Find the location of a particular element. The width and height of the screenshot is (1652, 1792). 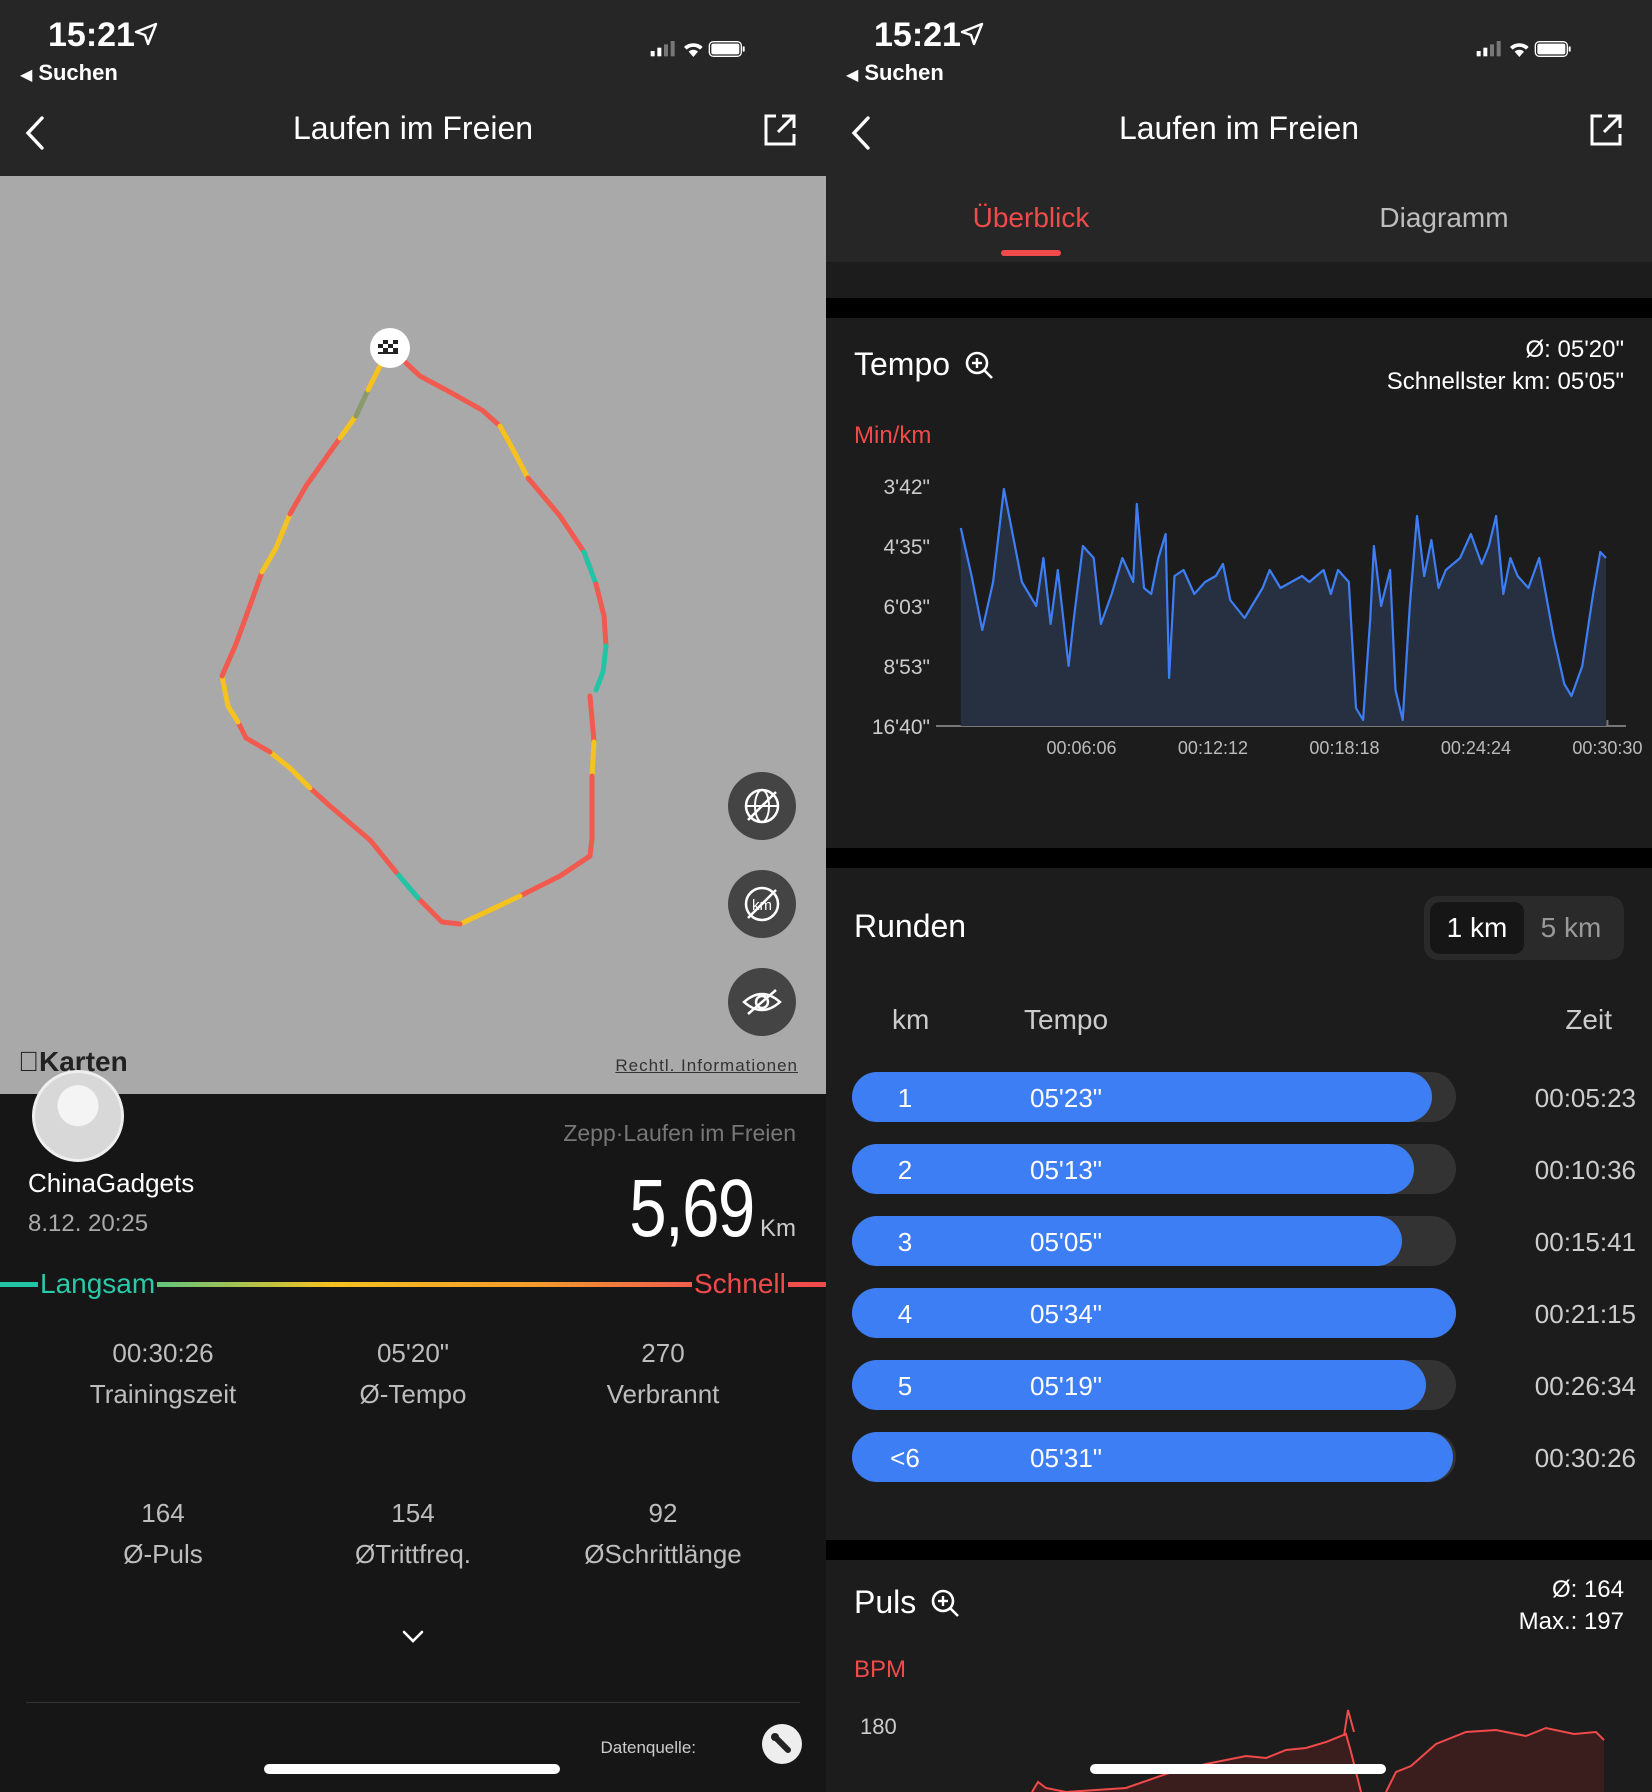

legal-info-link: Rechtl. Informationen is located at coordinates (706, 1065).